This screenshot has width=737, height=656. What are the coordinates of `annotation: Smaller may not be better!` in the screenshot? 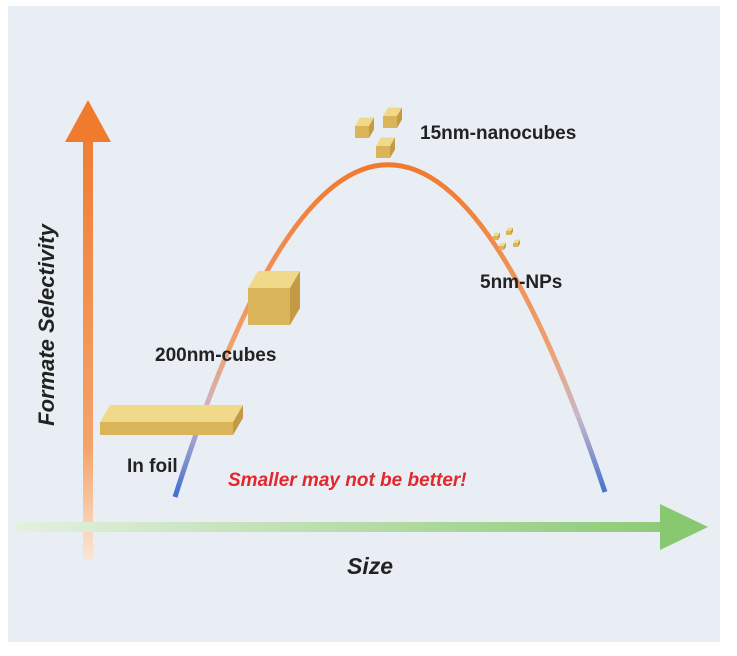 It's located at (347, 480).